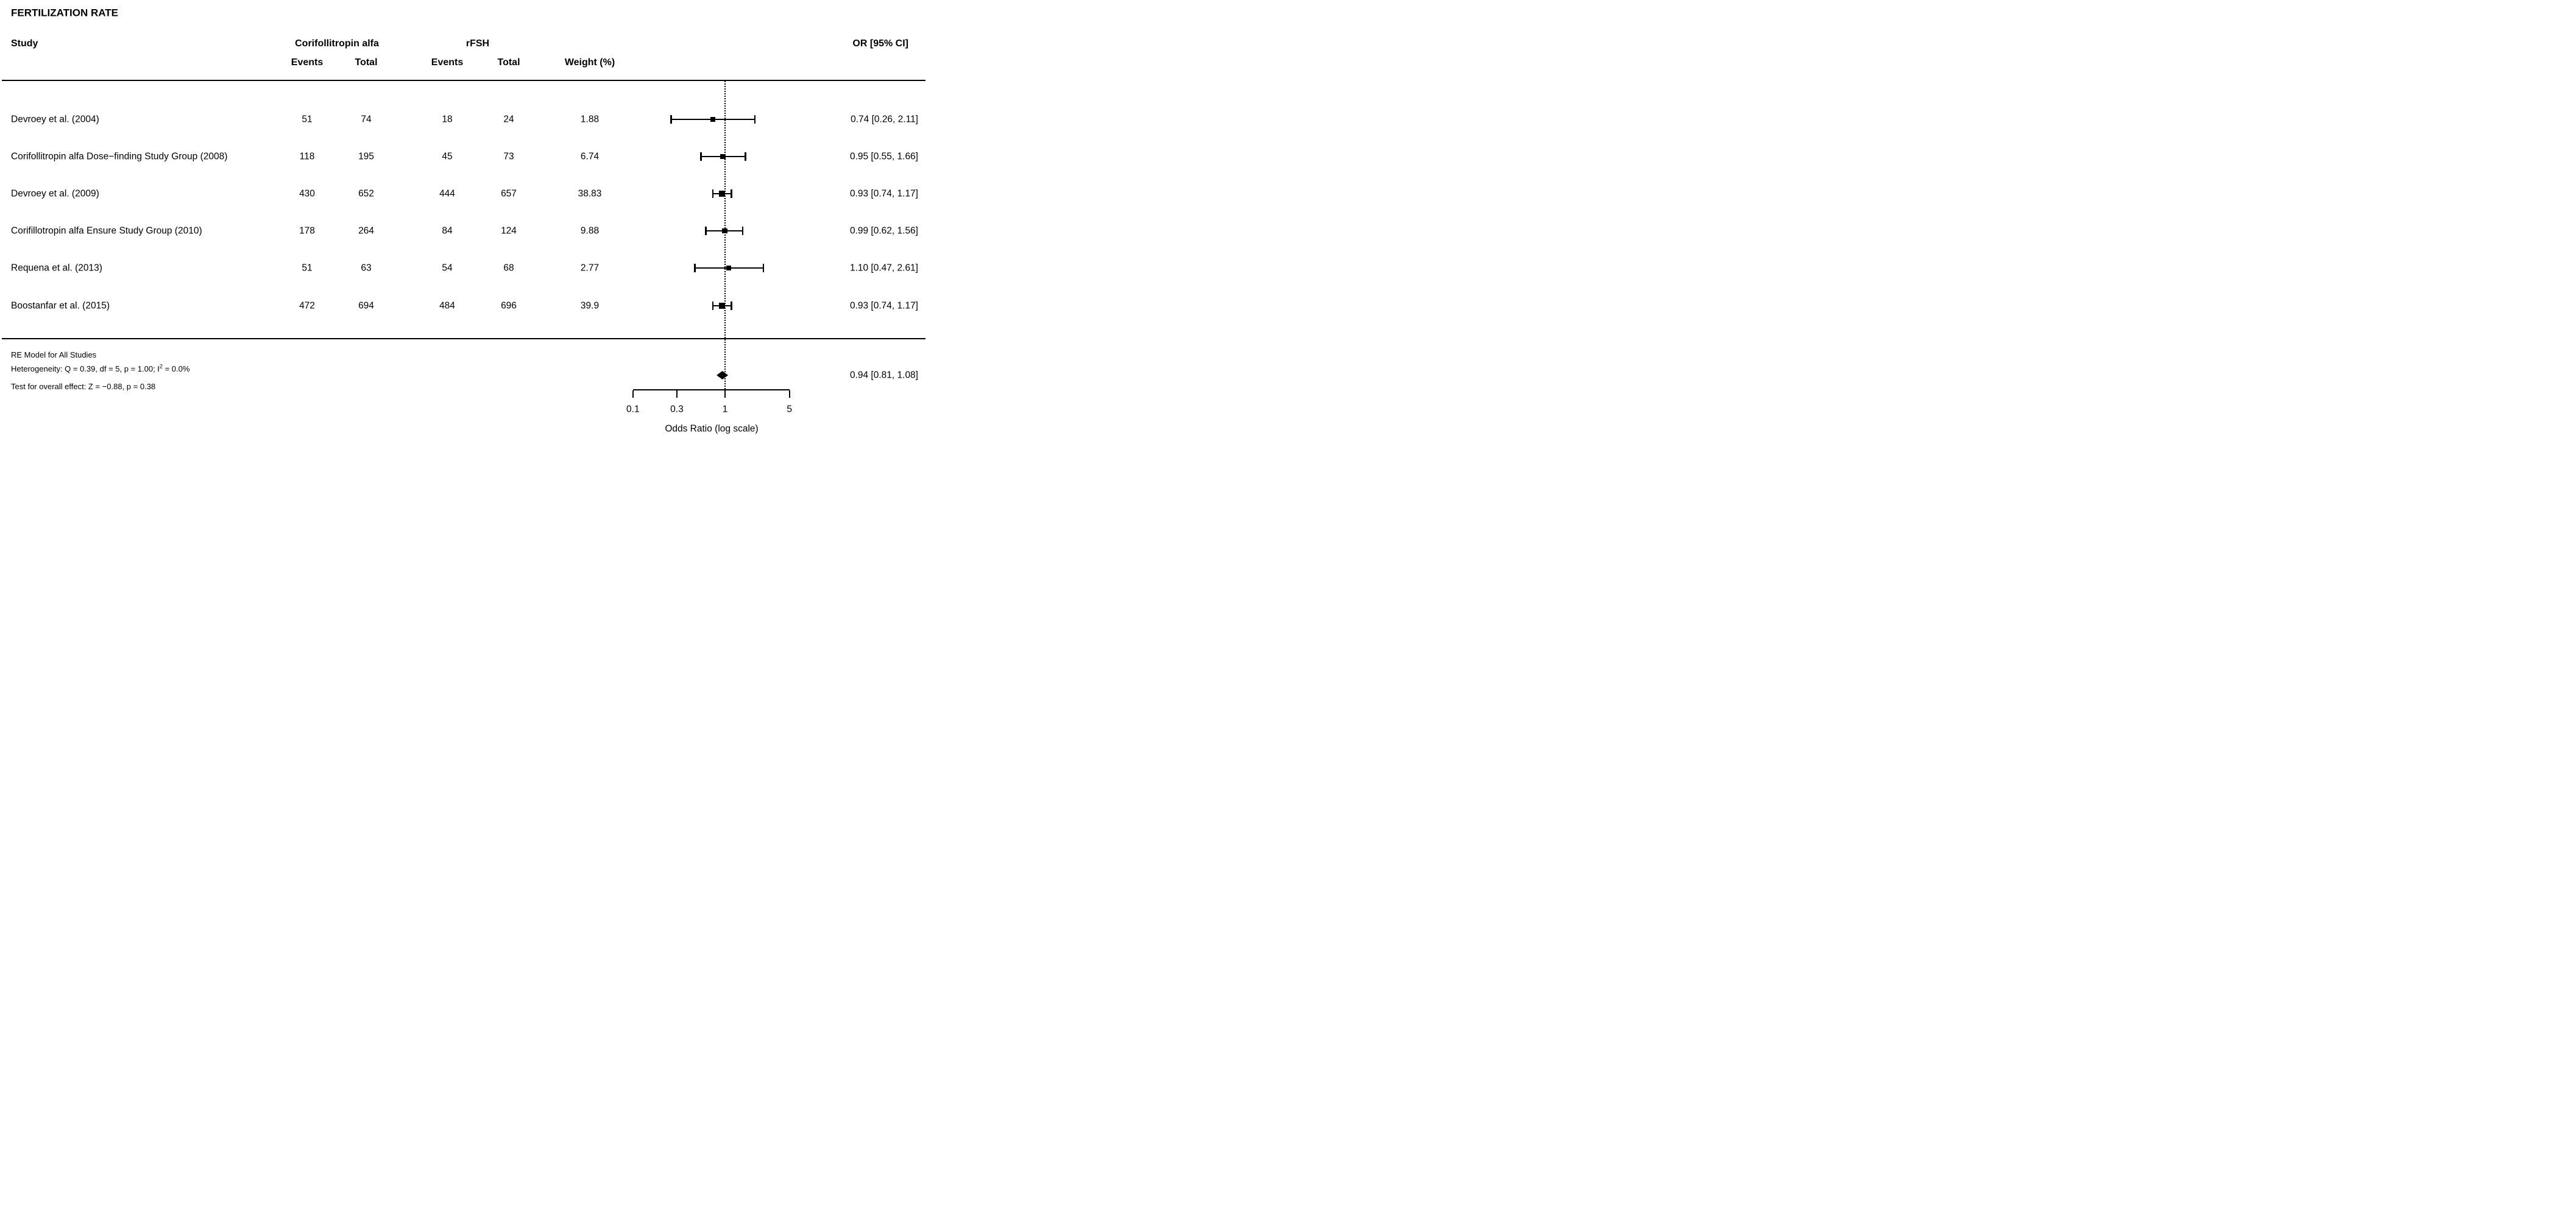 The height and width of the screenshot is (1217, 2576). Describe the element at coordinates (24, 43) in the screenshot. I see `column-header-study: Study` at that location.